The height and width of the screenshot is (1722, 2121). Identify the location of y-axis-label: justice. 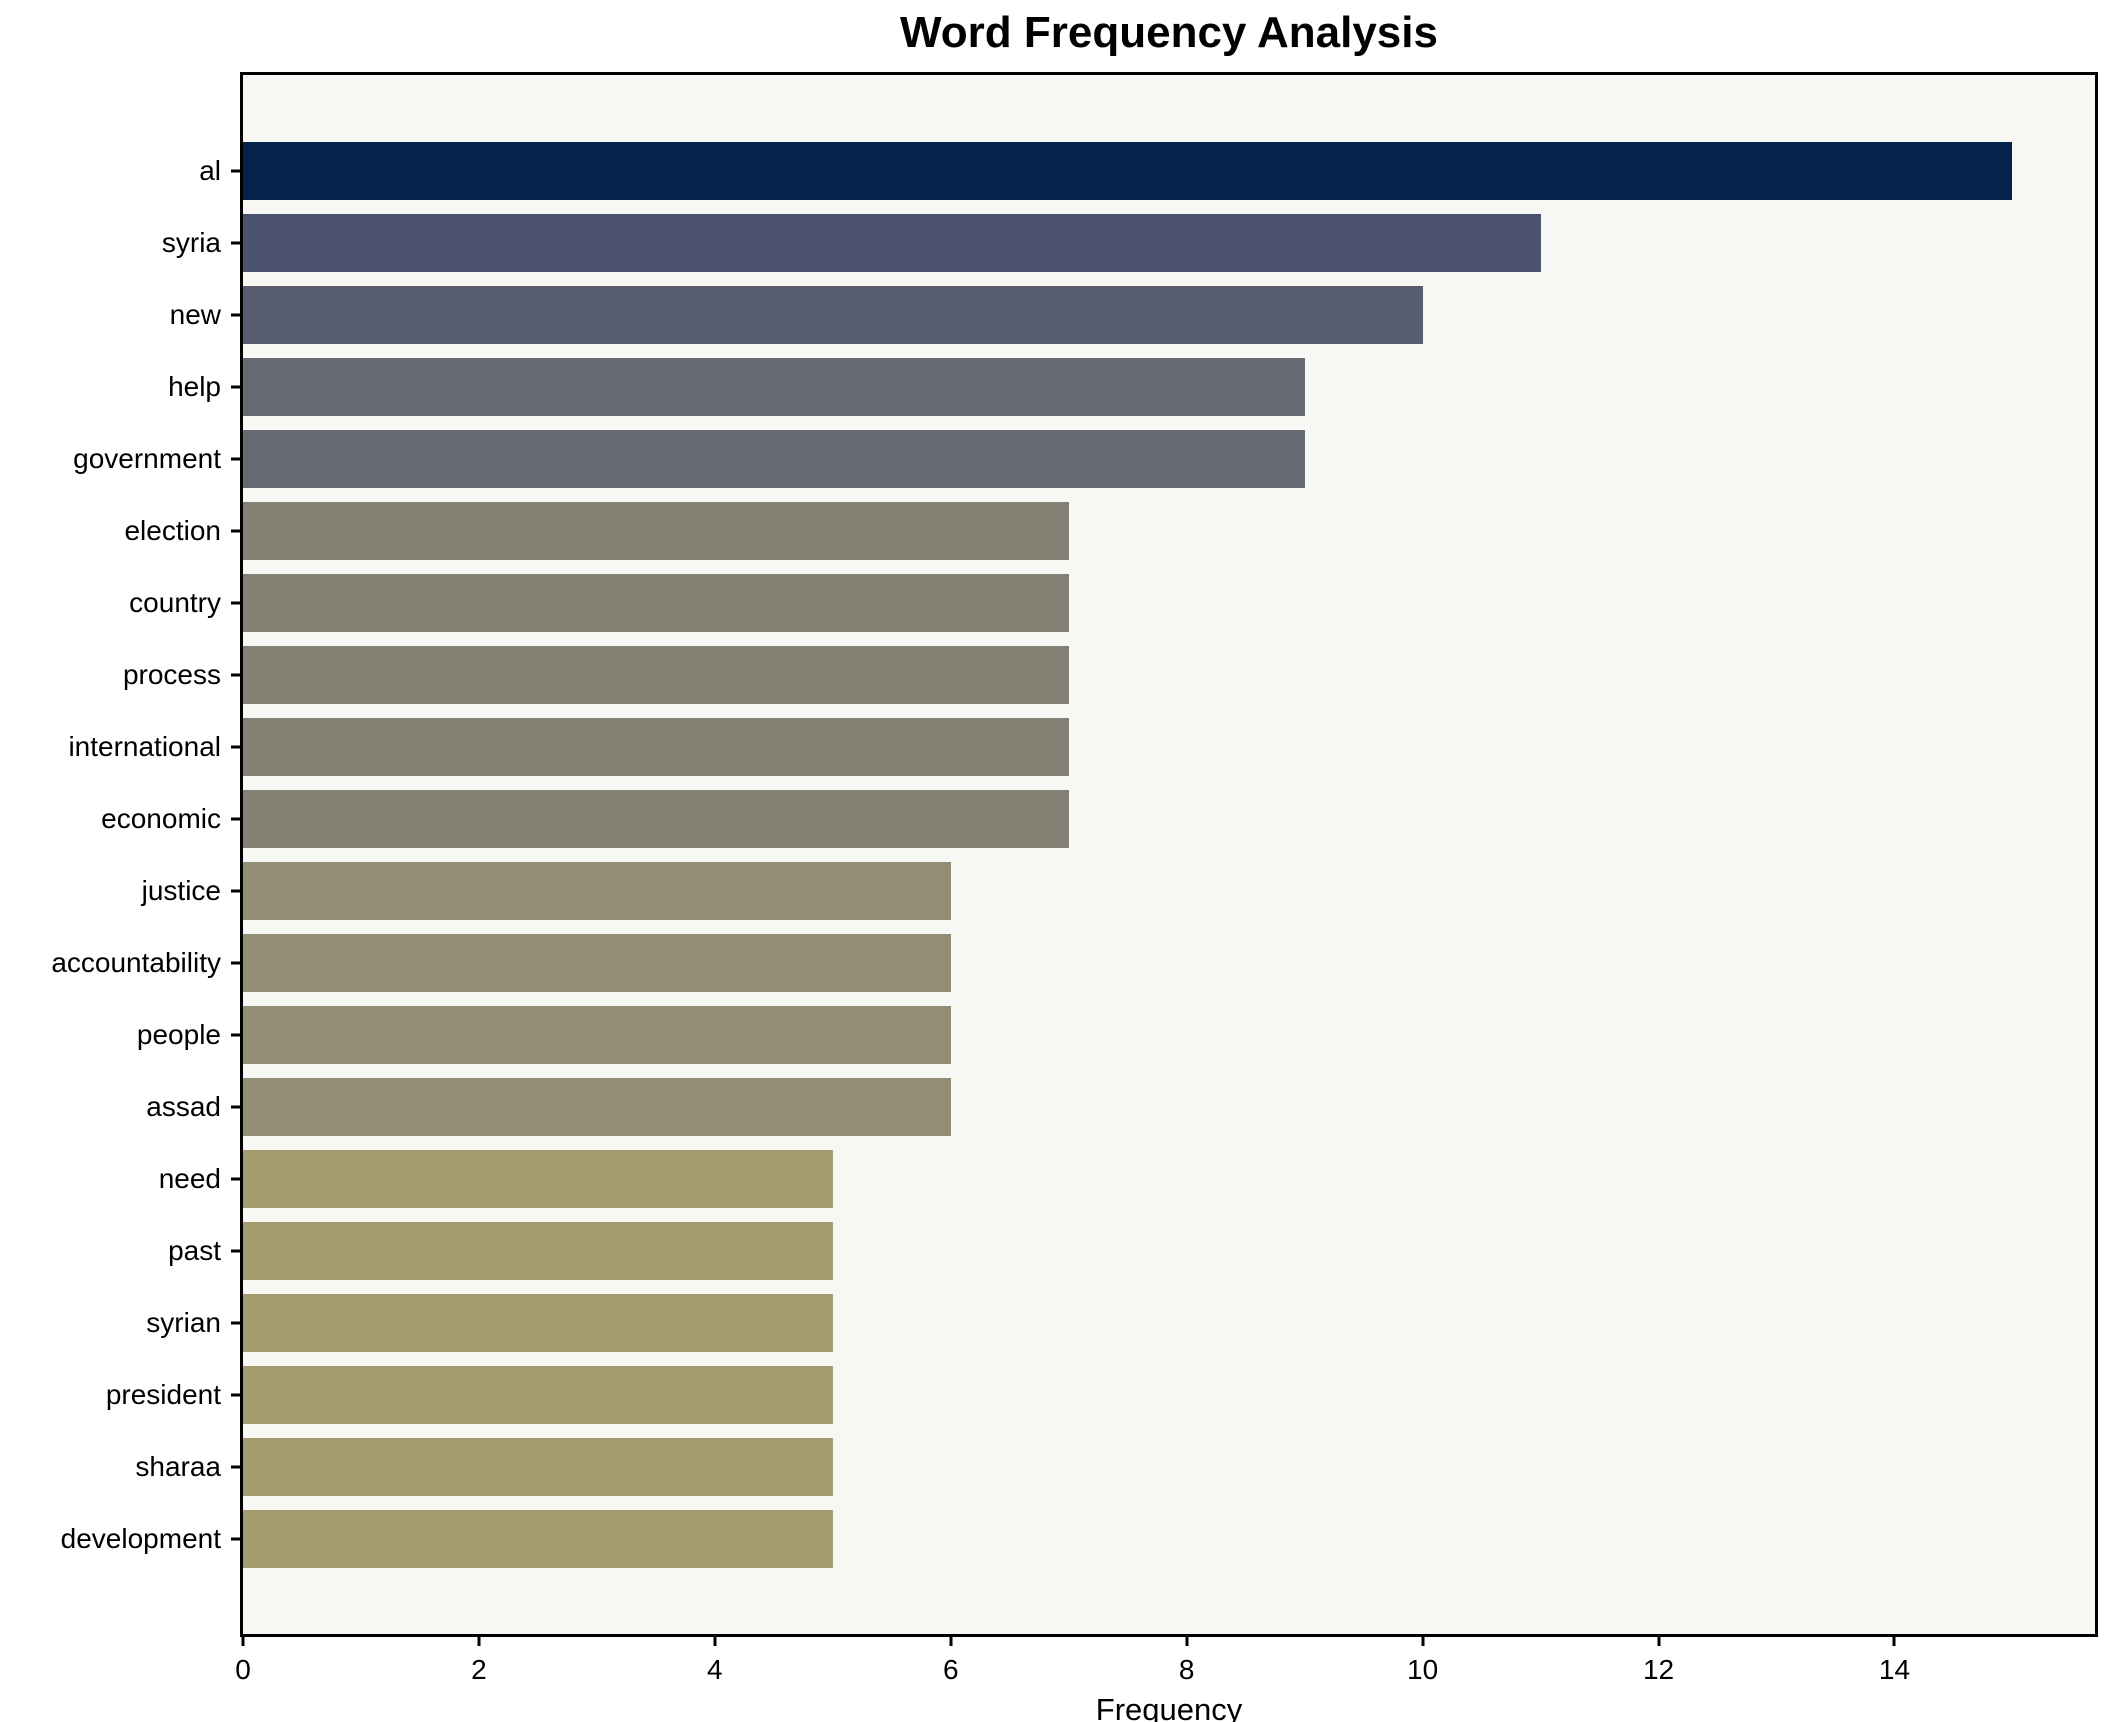
(181, 890).